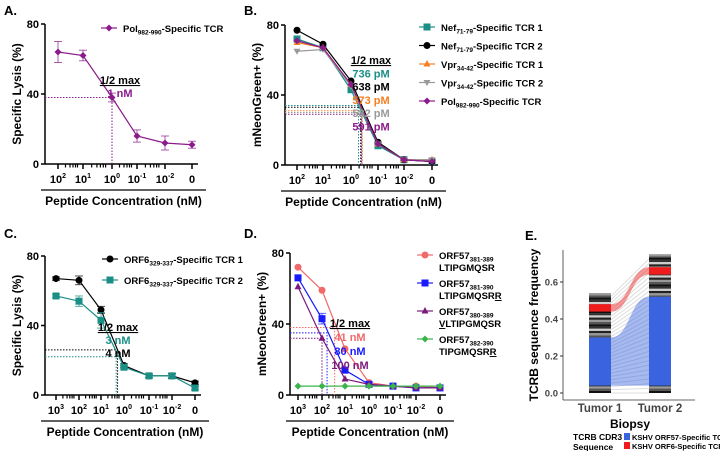 The height and width of the screenshot is (451, 720). What do you see at coordinates (432, 181) in the screenshot?
I see `x-tick-label: 0` at bounding box center [432, 181].